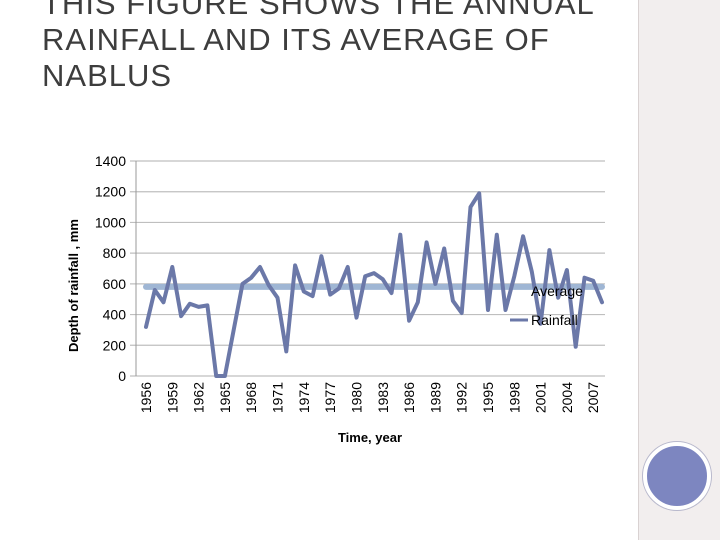  Describe the element at coordinates (225, 397) in the screenshot. I see `x-tick-label: 1965` at that location.